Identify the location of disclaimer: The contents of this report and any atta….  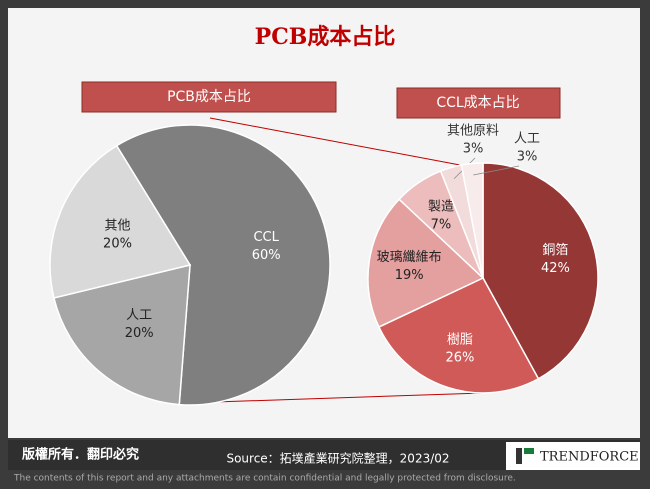
(264, 479).